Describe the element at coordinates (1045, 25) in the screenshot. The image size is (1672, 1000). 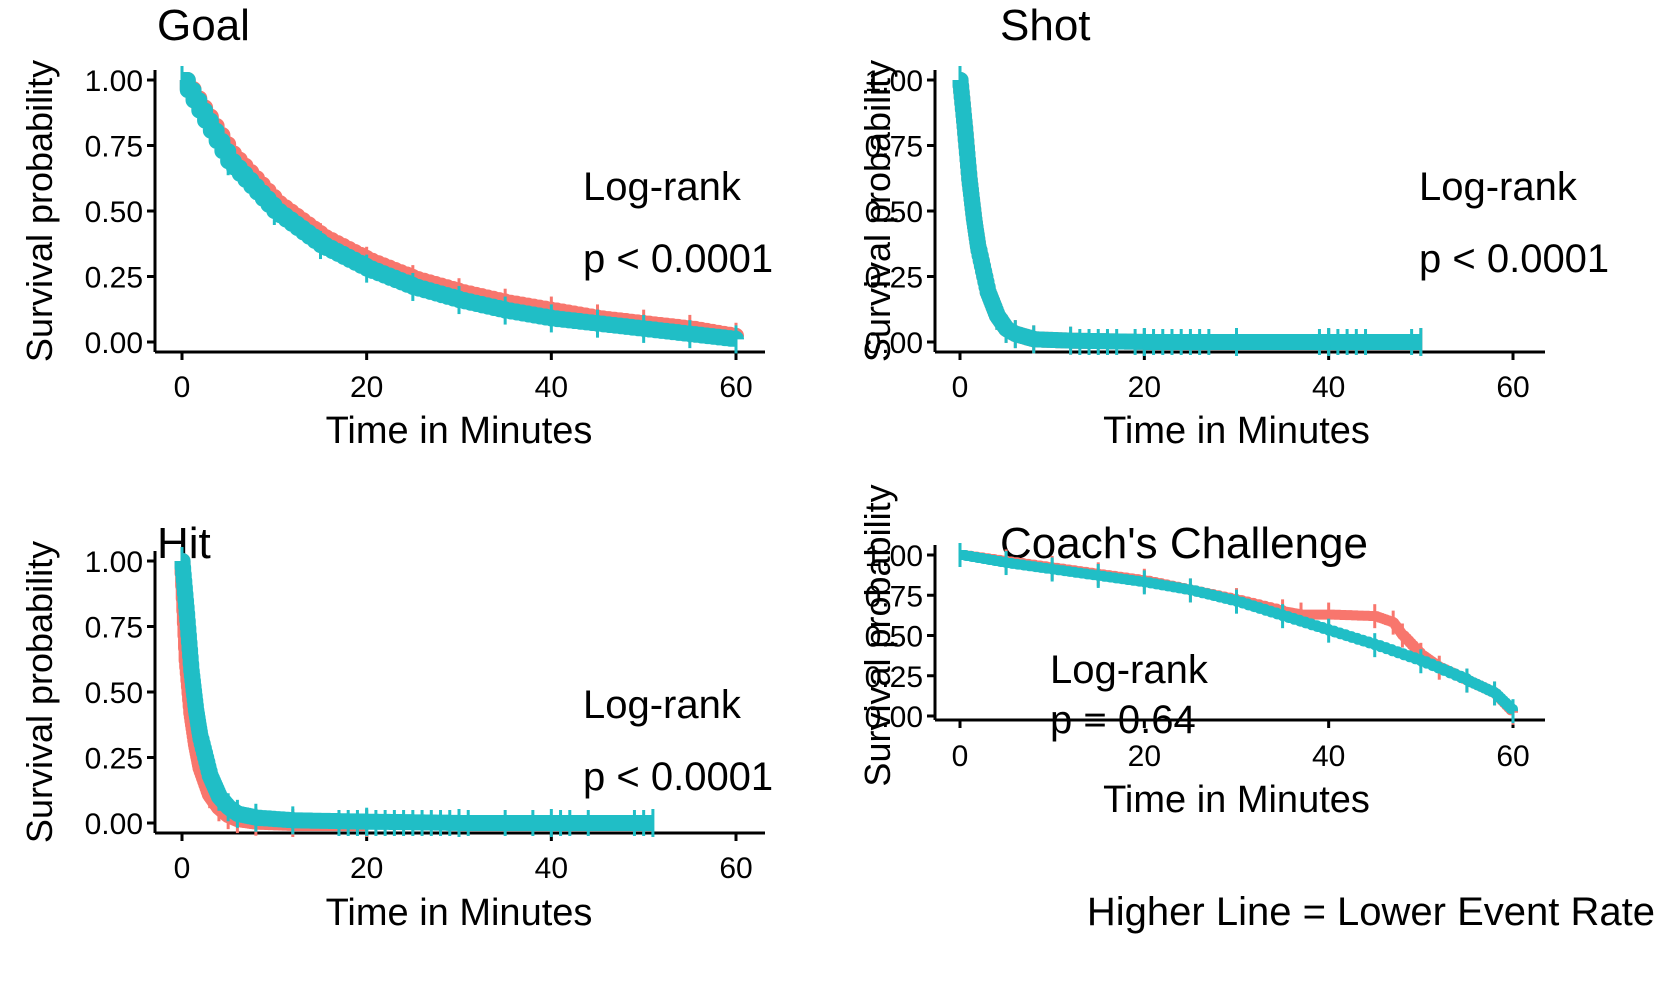
I see `panel-title: Shot` at that location.